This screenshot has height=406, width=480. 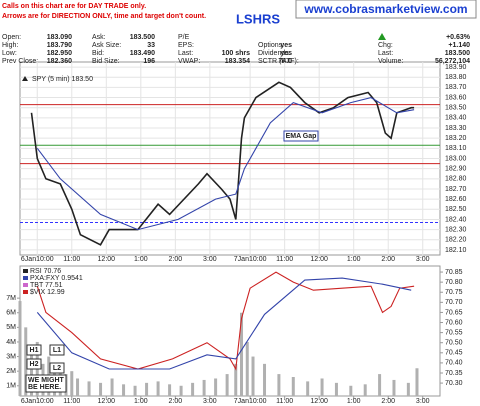 What do you see at coordinates (11, 327) in the screenshot?
I see `y2-tick-label: 5M` at bounding box center [11, 327].